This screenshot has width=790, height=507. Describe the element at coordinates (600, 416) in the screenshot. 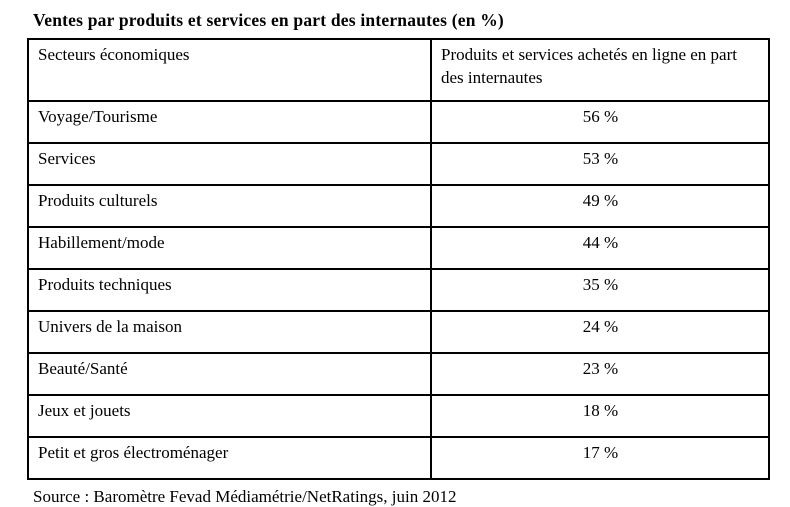

I see `value-cell: 18 %` at that location.